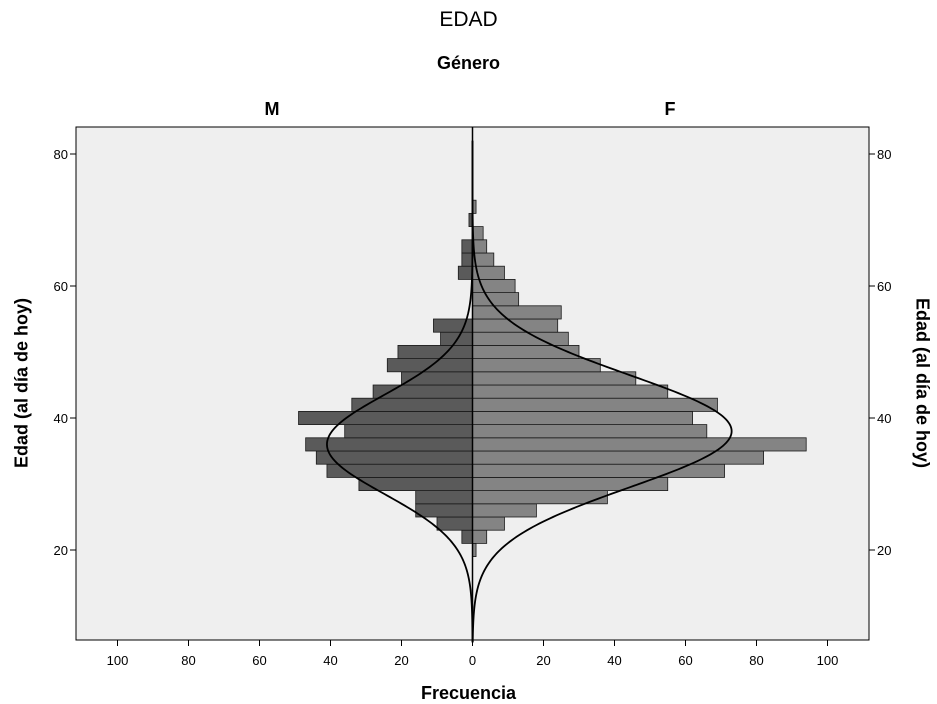 The width and height of the screenshot is (937, 704). I want to click on y-tick-label-right-20: 20, so click(884, 550).